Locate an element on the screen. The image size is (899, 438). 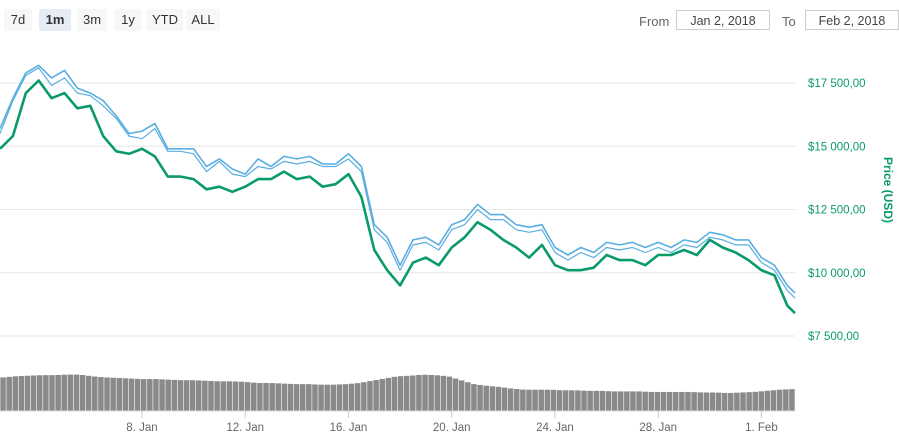
x-tick-label: 8. Jan is located at coordinates (141, 428).